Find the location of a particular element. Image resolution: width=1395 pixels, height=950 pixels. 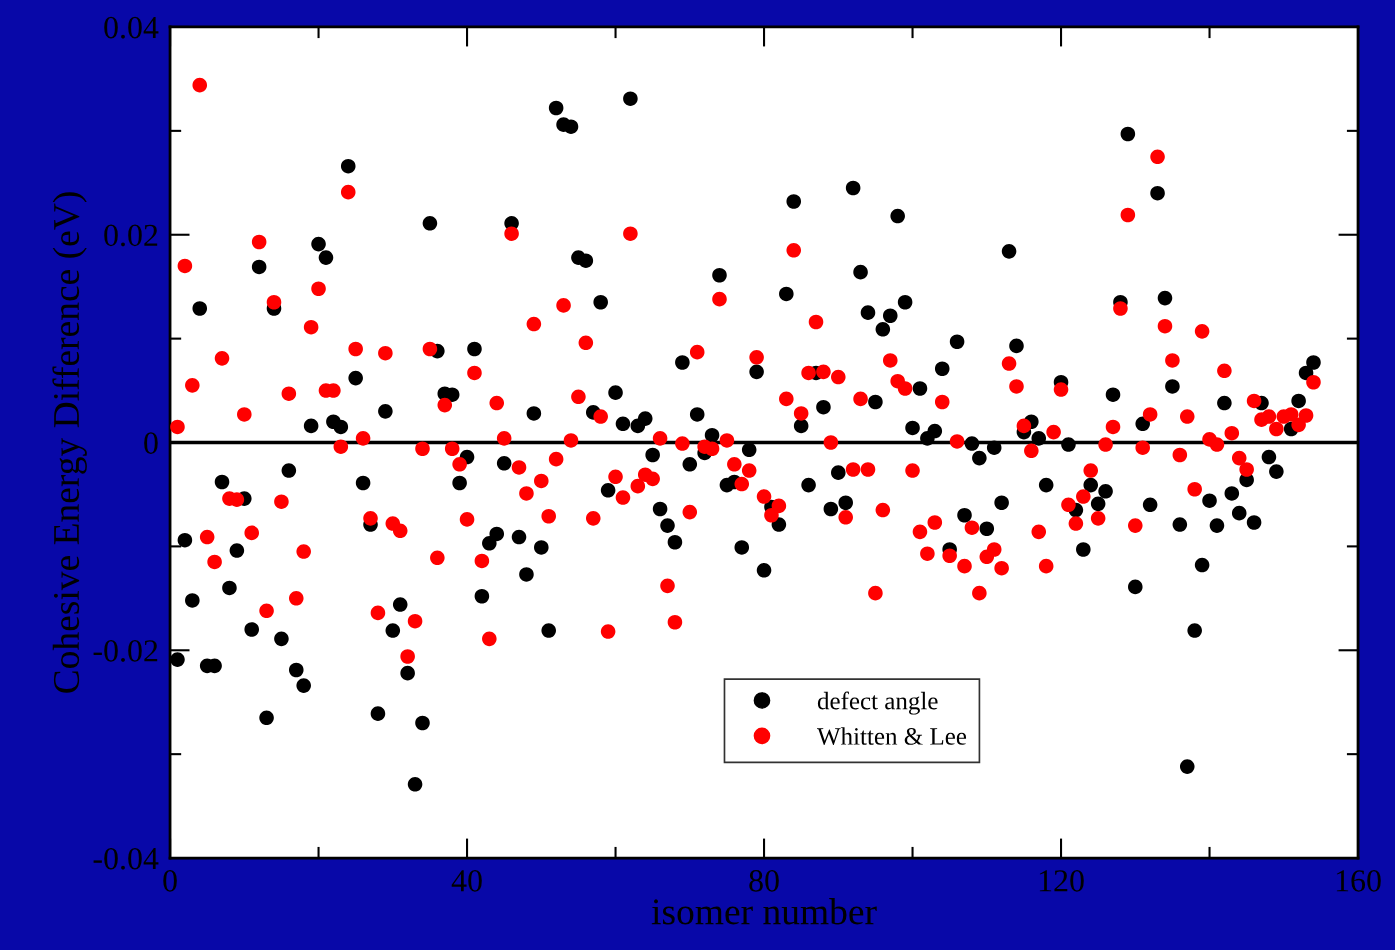

x-tick-label: 40 is located at coordinates (466, 881).